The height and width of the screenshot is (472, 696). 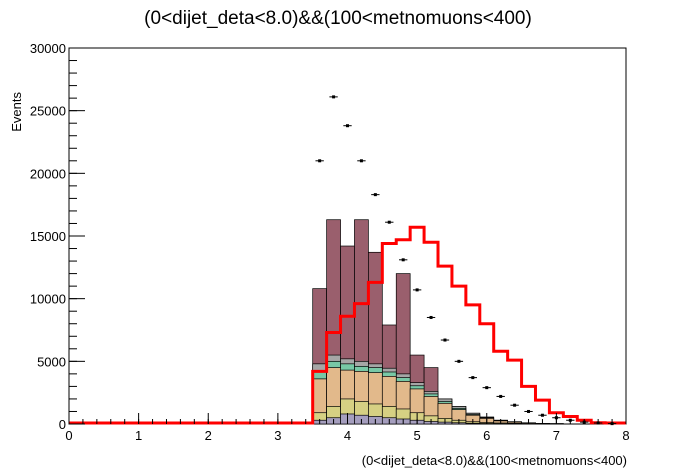 What do you see at coordinates (347, 435) in the screenshot?
I see `x-tick-label: 4` at bounding box center [347, 435].